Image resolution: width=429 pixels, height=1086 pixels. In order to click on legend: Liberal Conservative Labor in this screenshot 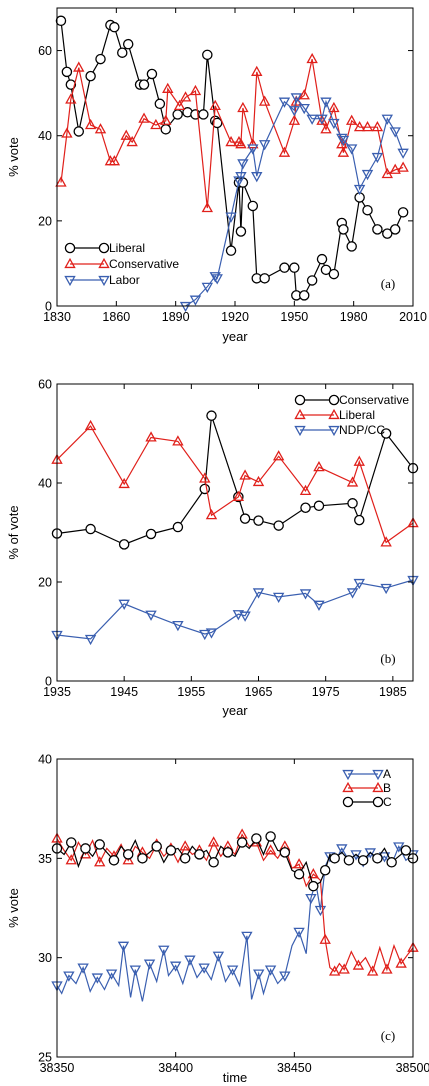, I will do `click(121, 264)`.